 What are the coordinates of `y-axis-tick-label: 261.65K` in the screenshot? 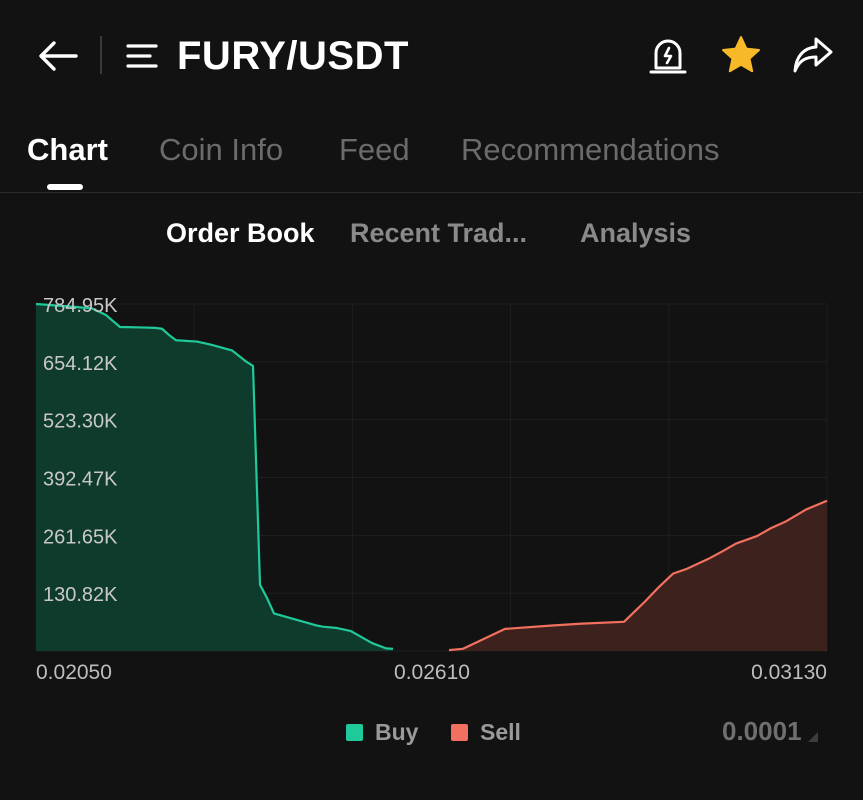 It's located at (80, 537).